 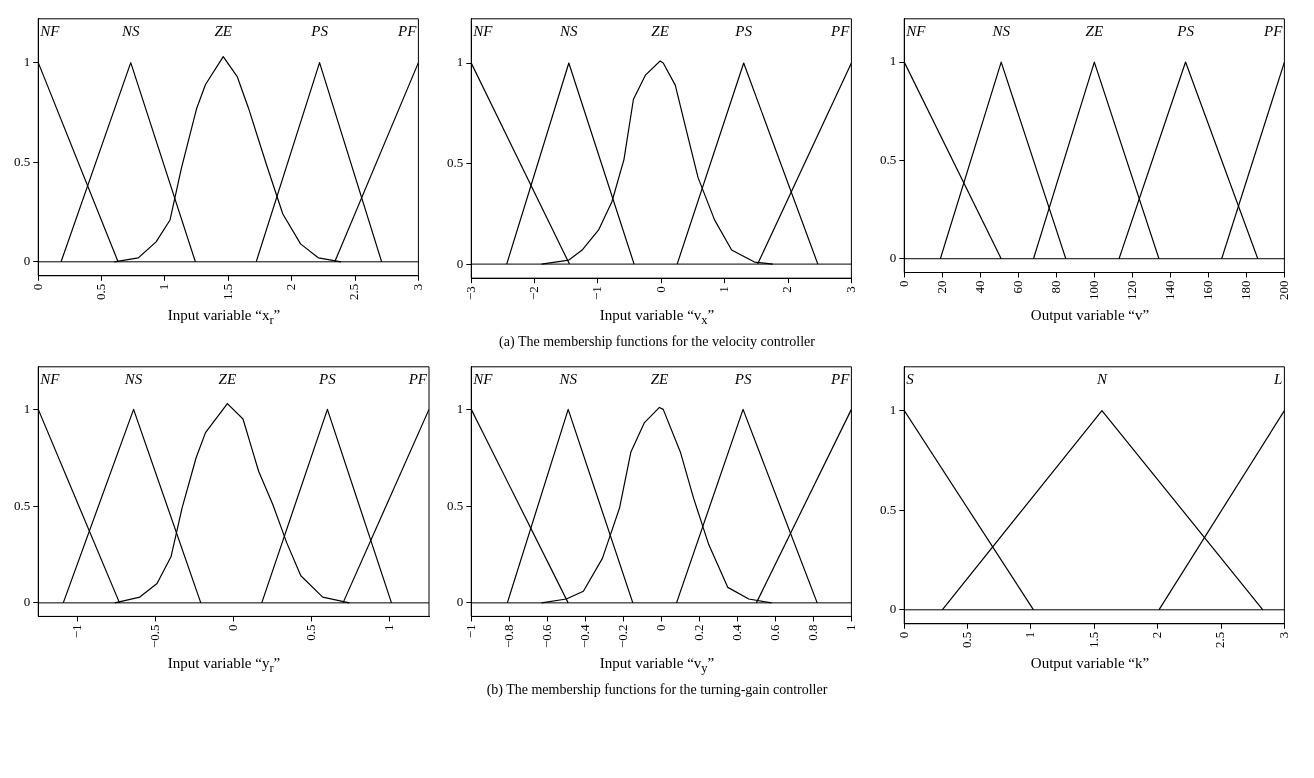 What do you see at coordinates (1017, 287) in the screenshot?
I see `x-tick-label: 60` at bounding box center [1017, 287].